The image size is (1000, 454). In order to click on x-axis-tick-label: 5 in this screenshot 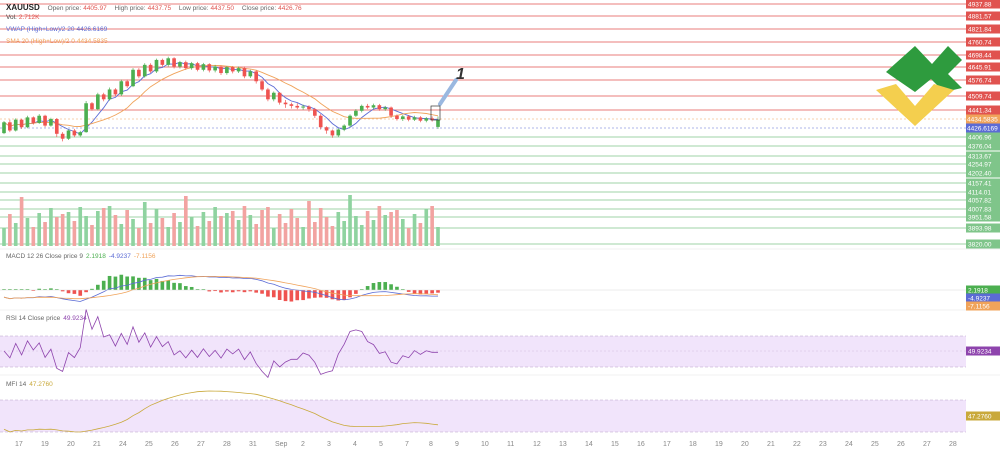, I will do `click(381, 444)`.